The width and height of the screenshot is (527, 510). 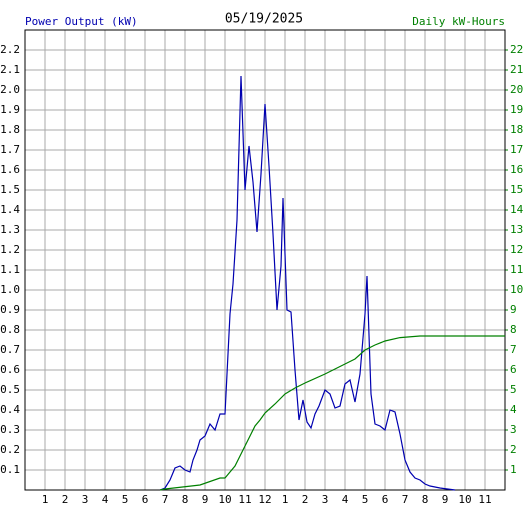 I want to click on y-tick-label: 1.2, so click(x=10, y=249).